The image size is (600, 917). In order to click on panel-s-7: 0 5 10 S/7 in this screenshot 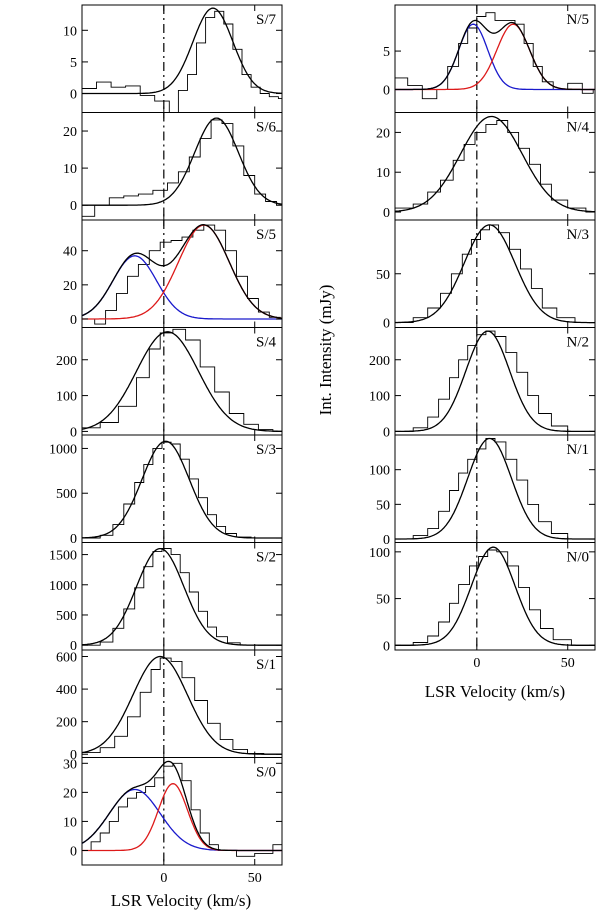, I will do `click(173, 58)`.